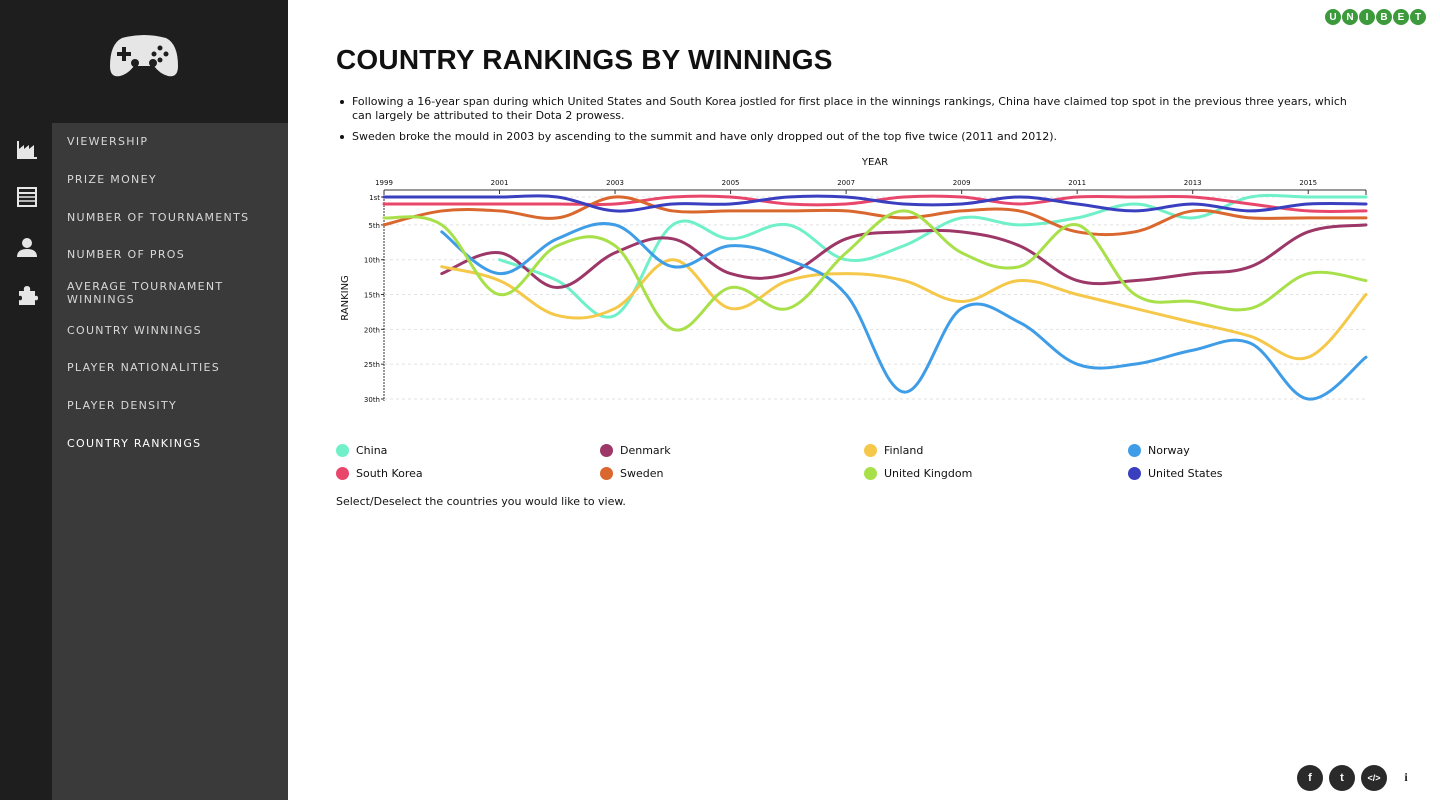 The height and width of the screenshot is (800, 1440). What do you see at coordinates (122, 406) in the screenshot?
I see `nav-item-player-density: PLAYER DENSITY` at bounding box center [122, 406].